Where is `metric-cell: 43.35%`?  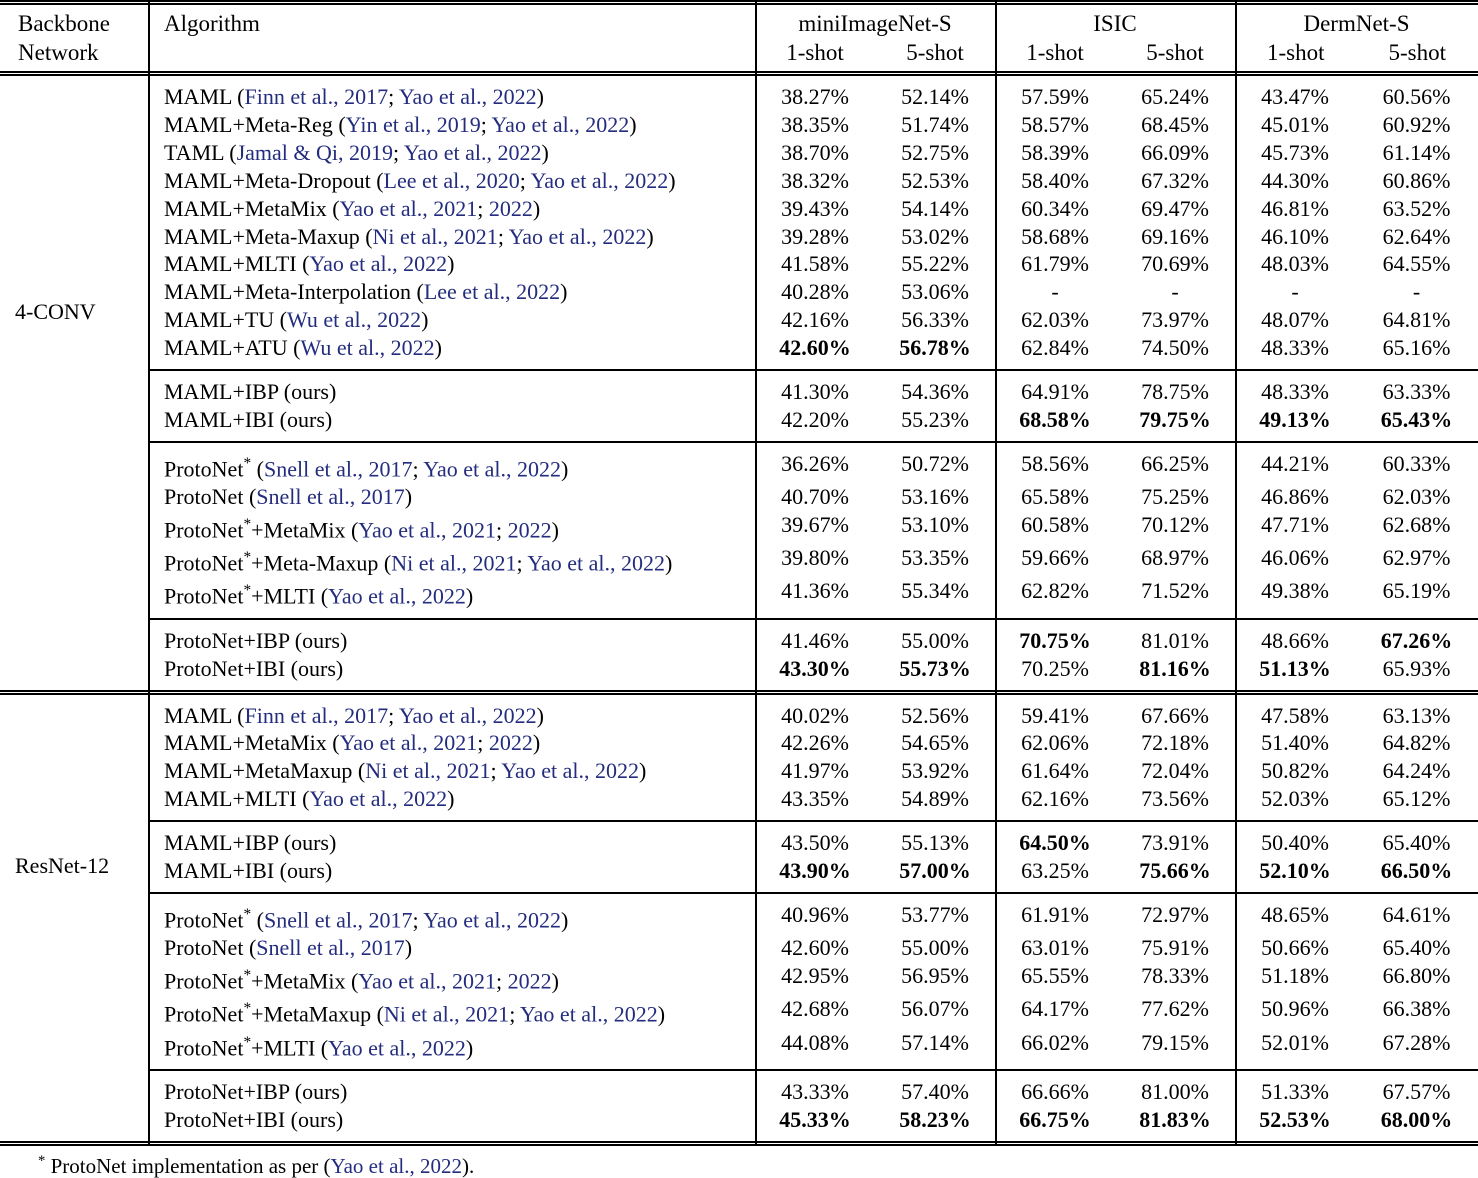 metric-cell: 43.35% is located at coordinates (815, 799).